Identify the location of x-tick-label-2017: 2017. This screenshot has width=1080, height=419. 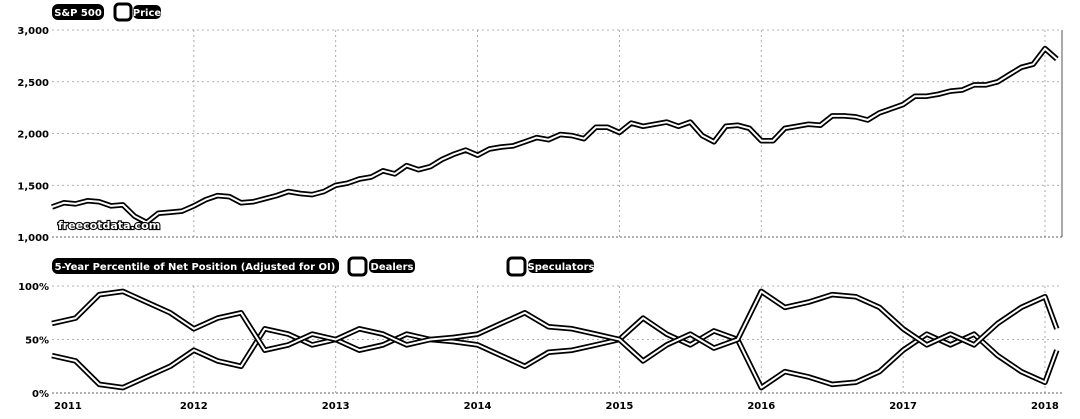
(903, 406).